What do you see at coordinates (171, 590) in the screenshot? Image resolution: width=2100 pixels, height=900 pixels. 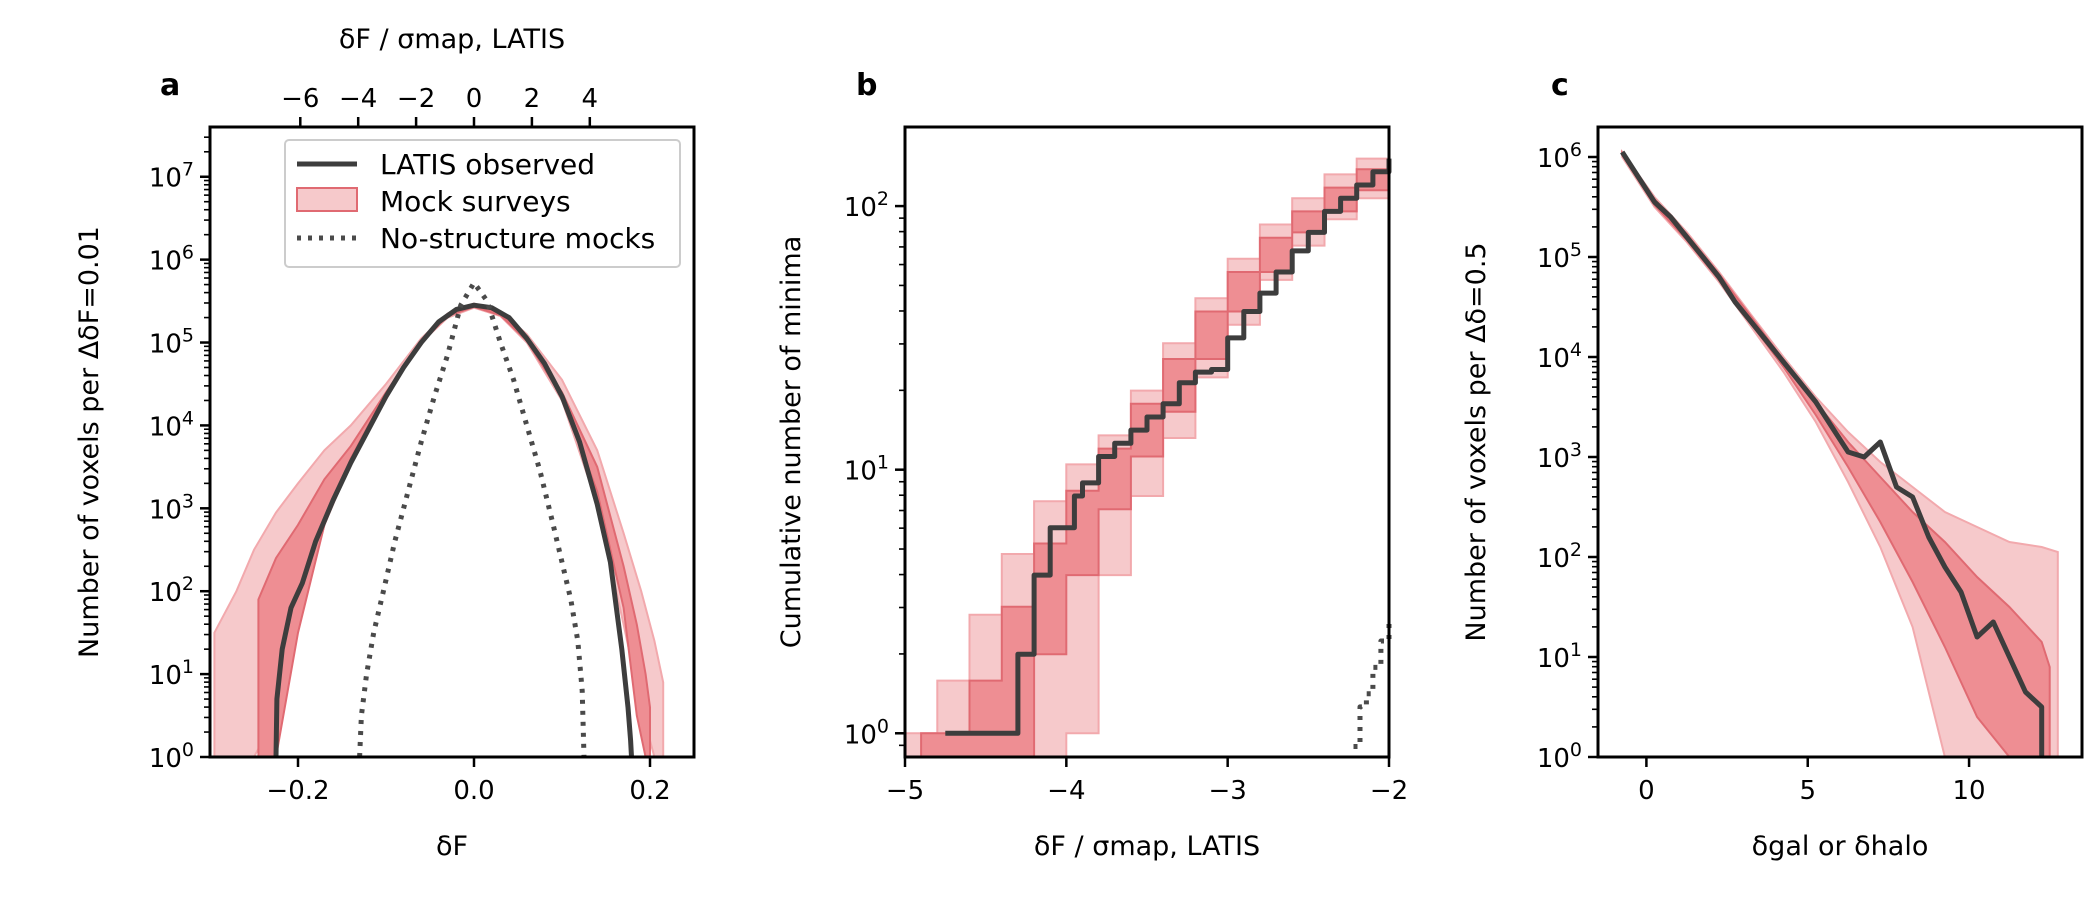 I see `panel-a-ytick-label: 10²` at bounding box center [171, 590].